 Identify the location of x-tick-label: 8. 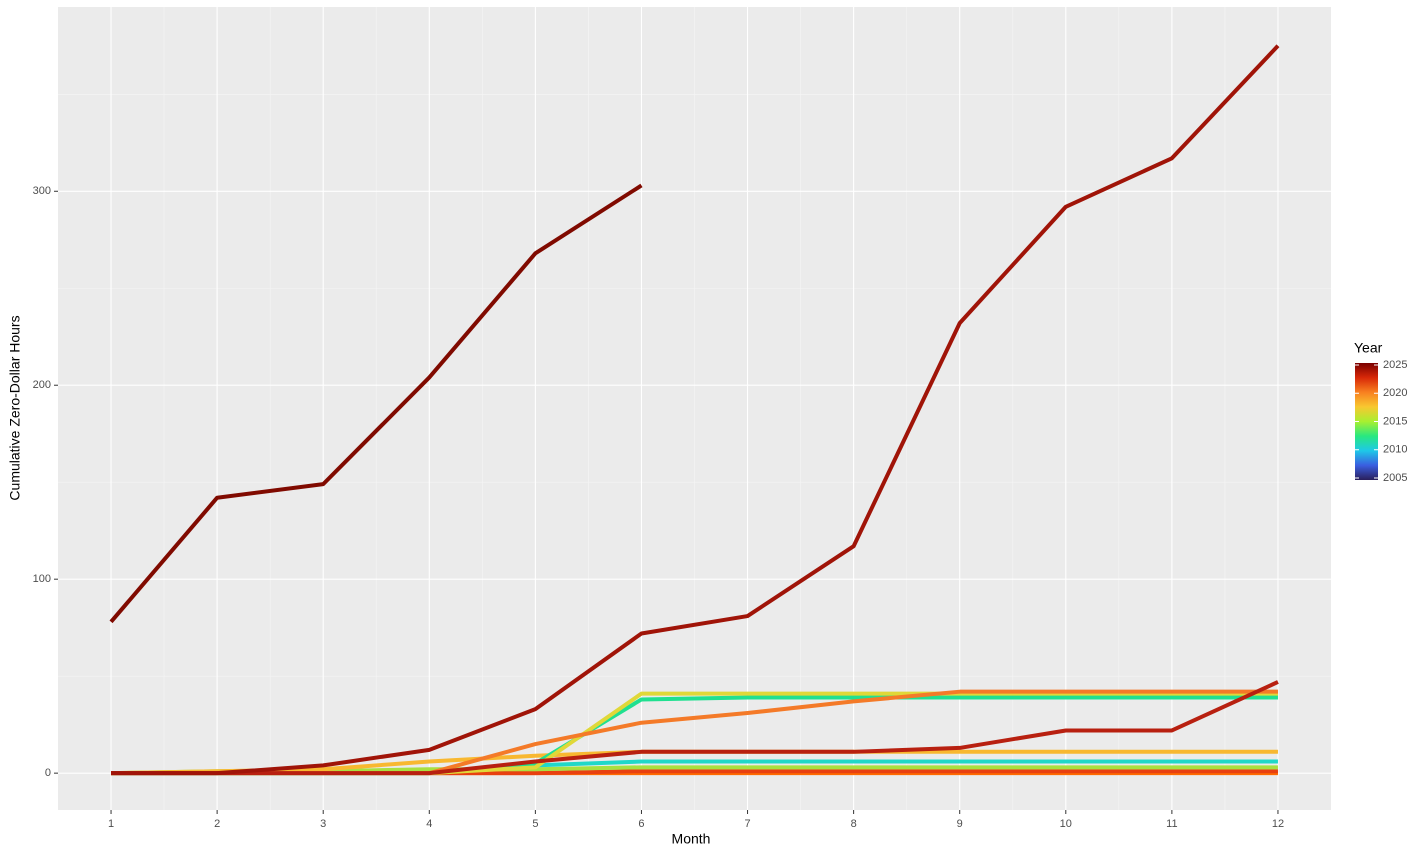
(854, 824).